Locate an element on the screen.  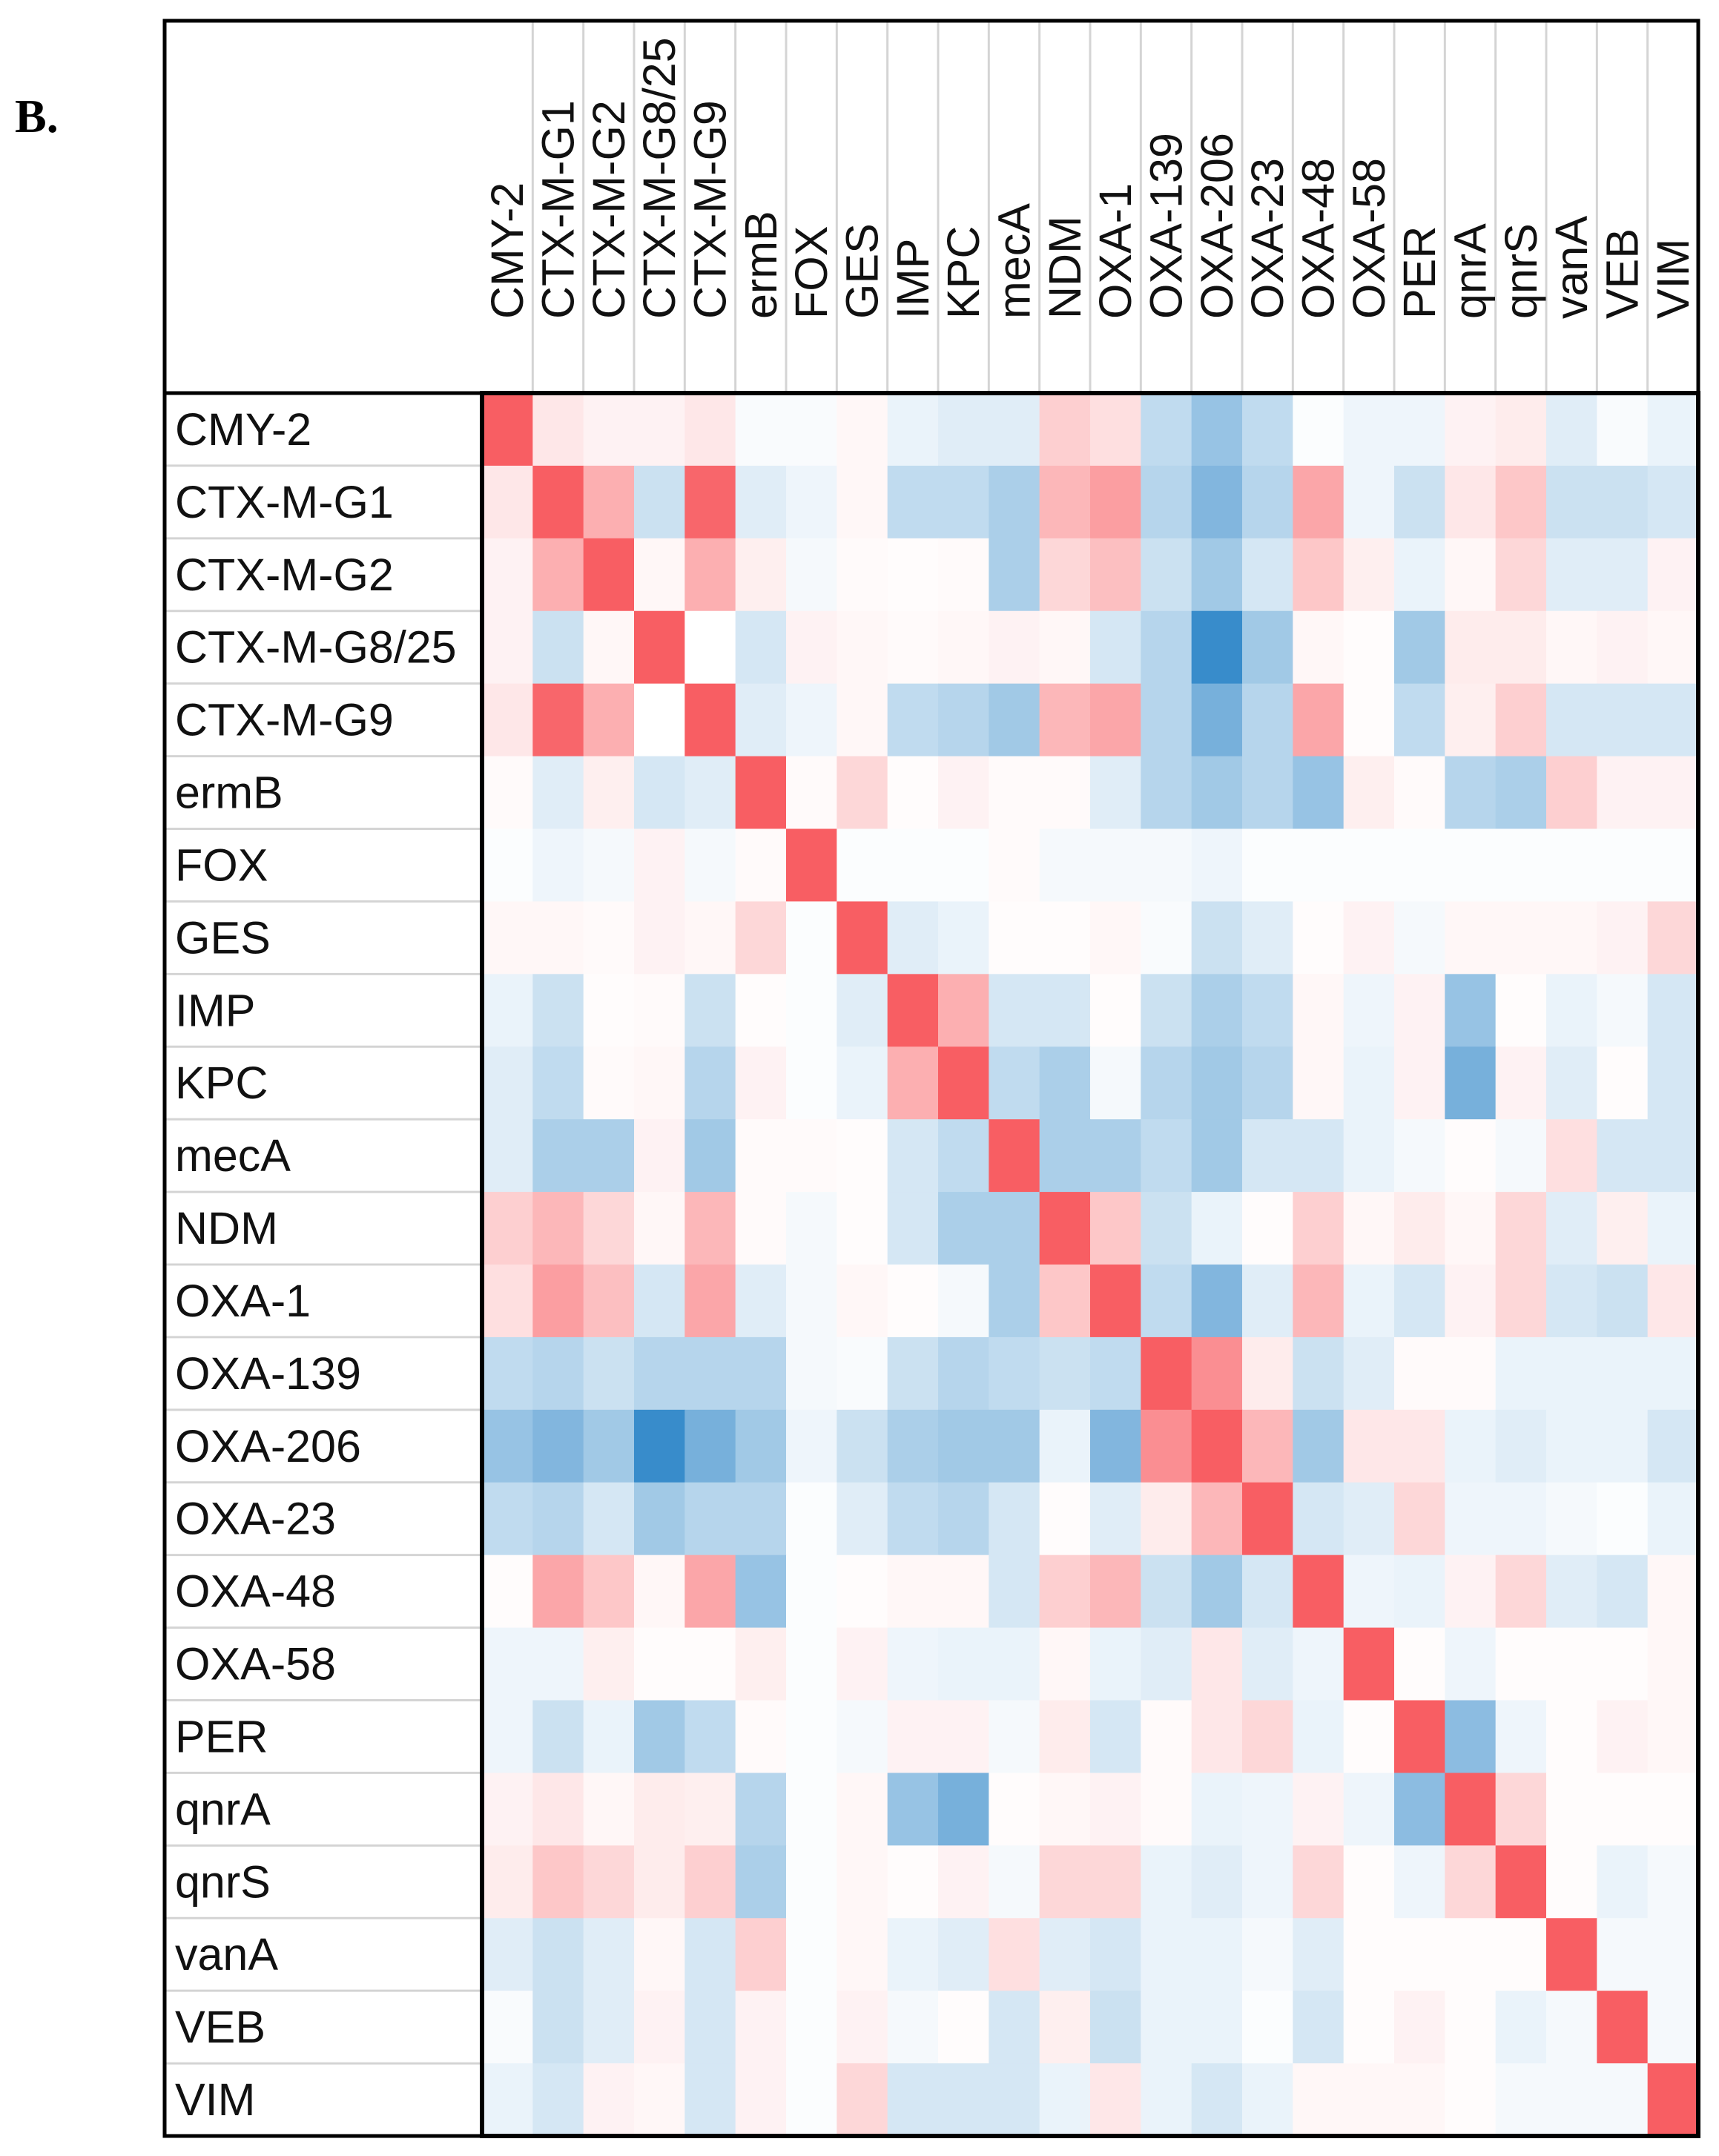
heatmap-cell-VEB-mecA is located at coordinates (1014, 2028).